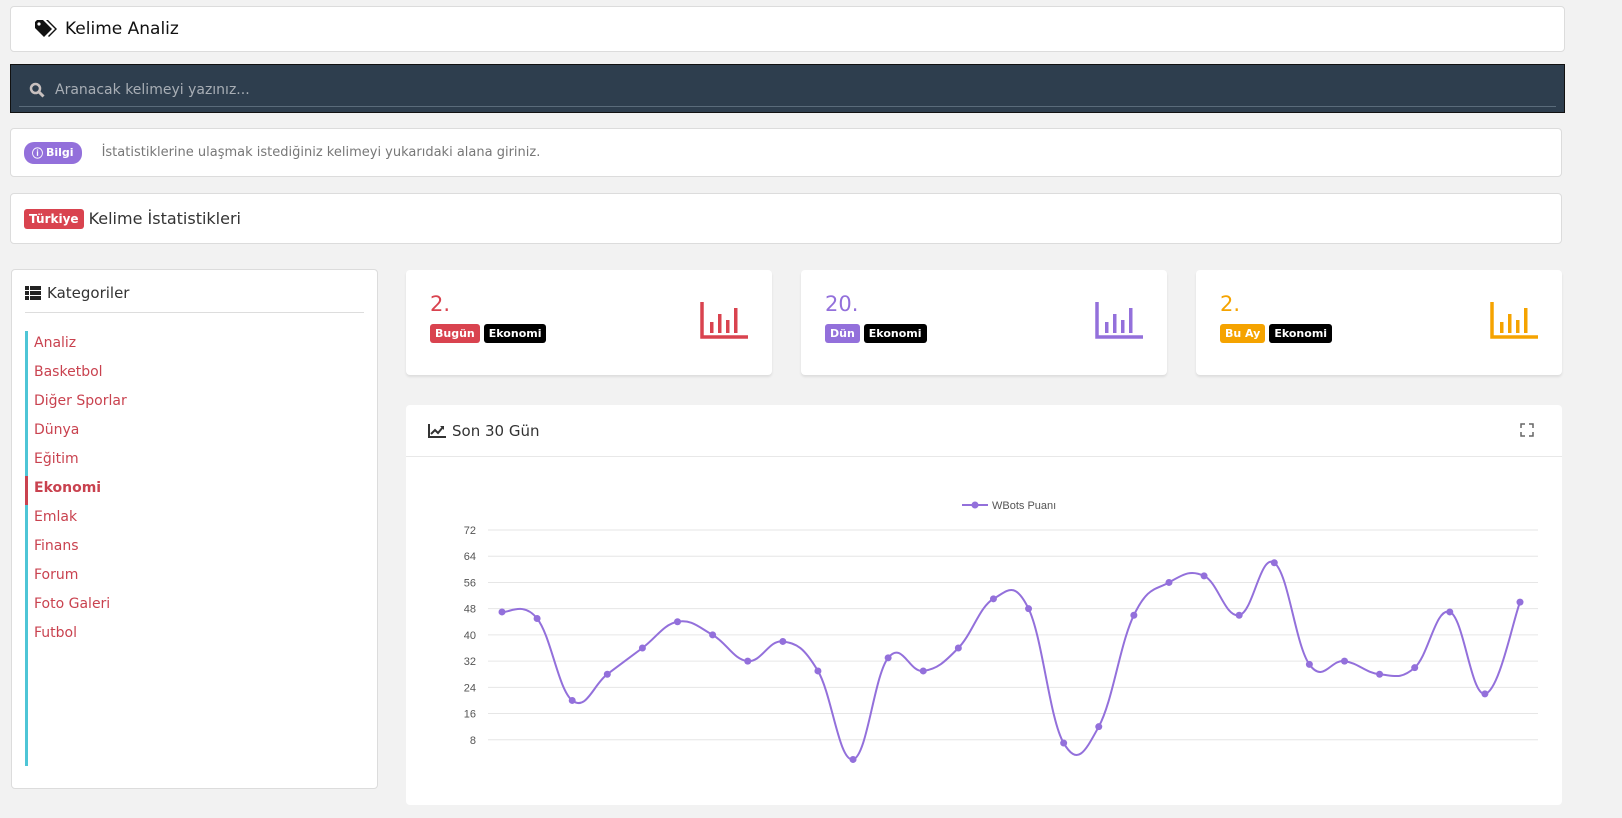 The width and height of the screenshot is (1622, 818). What do you see at coordinates (470, 662) in the screenshot?
I see `y-tick-label: 32` at bounding box center [470, 662].